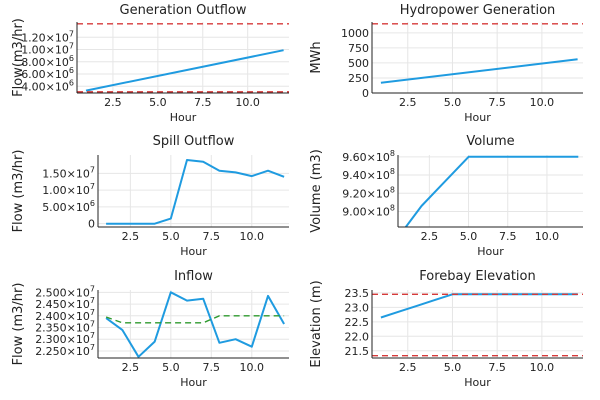 The width and height of the screenshot is (600, 400). Describe the element at coordinates (68, 172) in the screenshot. I see `y-tick-label: 1.50×10⁷` at that location.